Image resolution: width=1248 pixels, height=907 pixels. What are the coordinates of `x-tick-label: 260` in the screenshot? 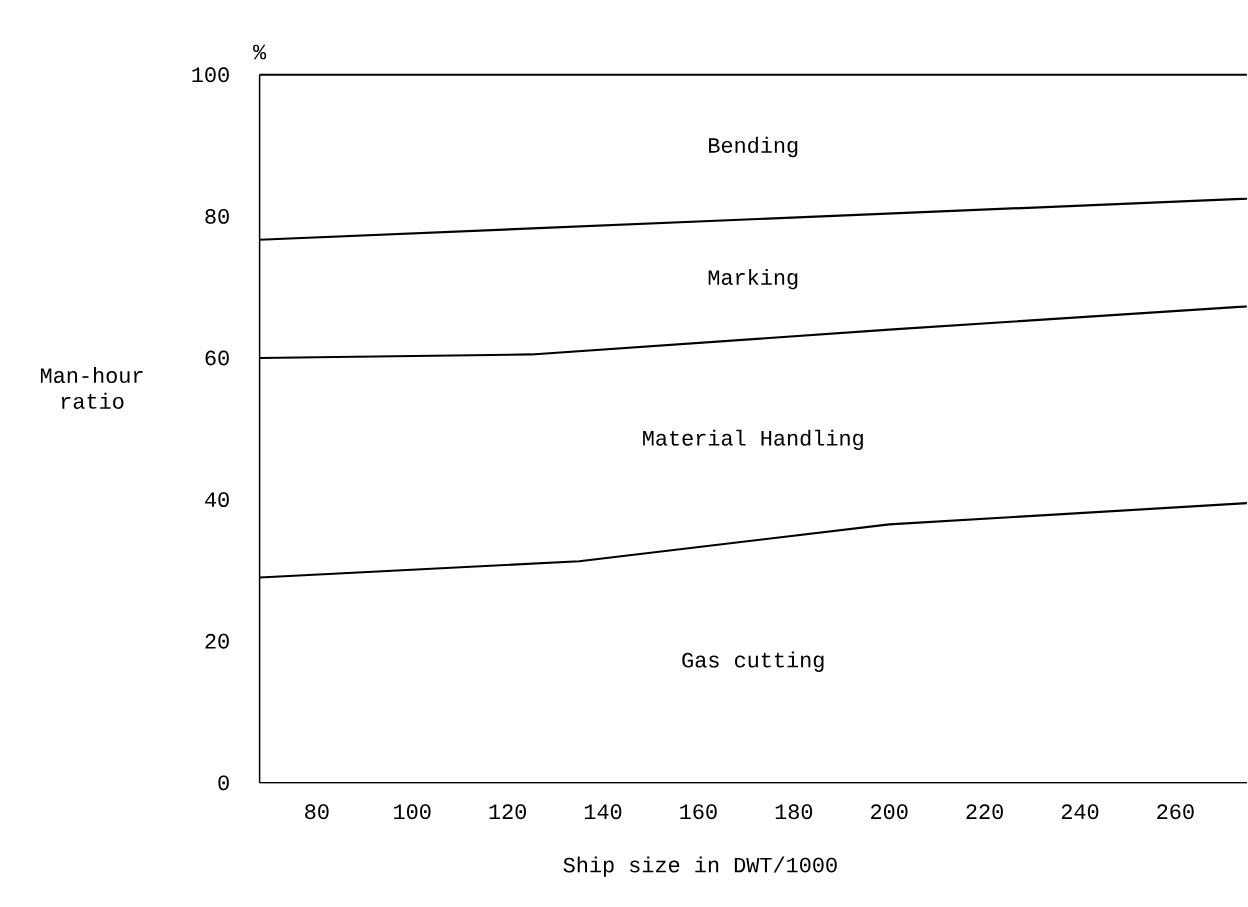 It's located at (1175, 812).